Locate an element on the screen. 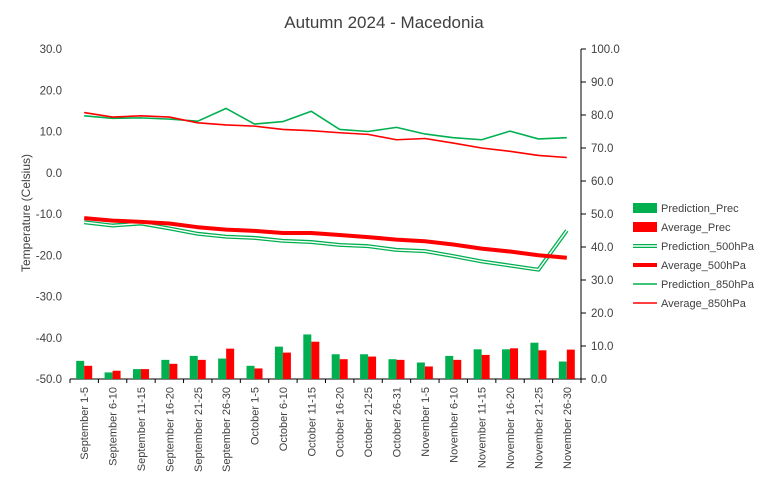 The width and height of the screenshot is (769, 485). x-tick-label: November 1-5 is located at coordinates (426, 422).